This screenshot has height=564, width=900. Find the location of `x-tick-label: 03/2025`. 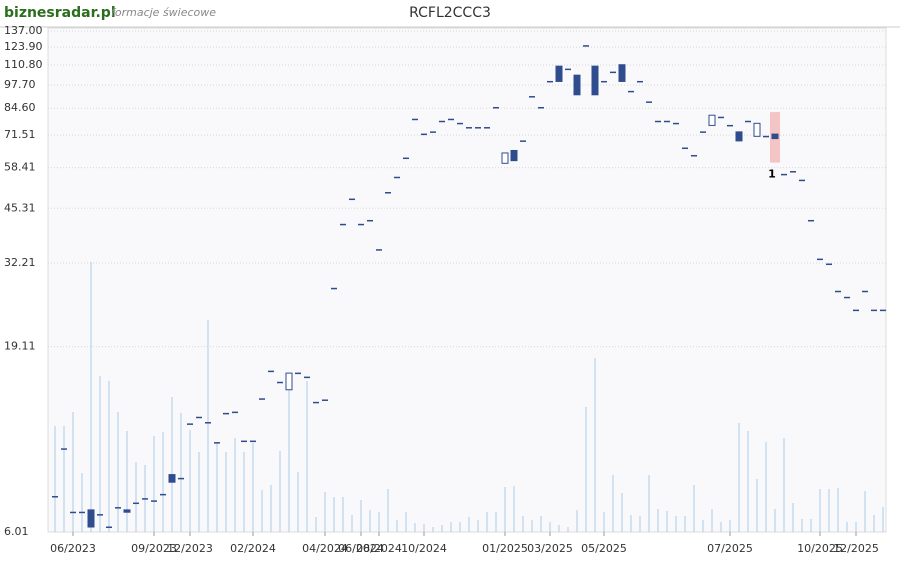

x-tick-label: 03/2025 is located at coordinates (550, 548).